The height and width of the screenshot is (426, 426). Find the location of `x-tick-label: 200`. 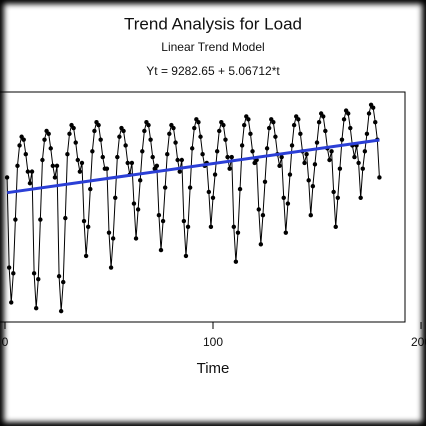

x-tick-label: 200 is located at coordinates (418, 342).